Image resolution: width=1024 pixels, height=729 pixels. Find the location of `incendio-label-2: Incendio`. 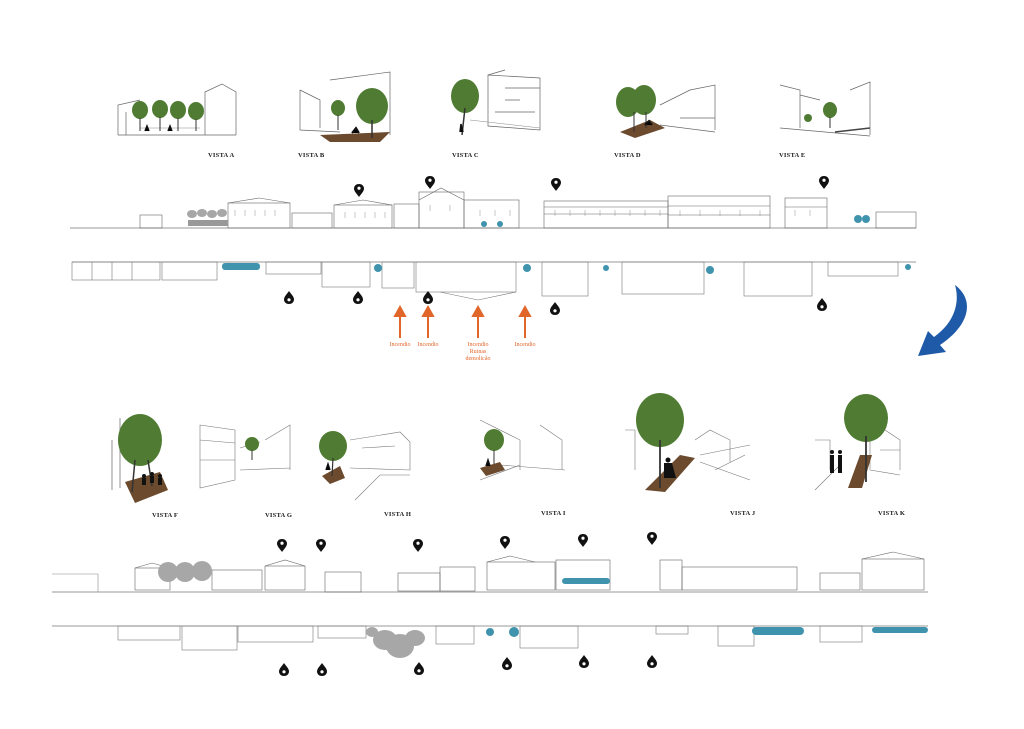

incendio-label-2: Incendio is located at coordinates (428, 345).